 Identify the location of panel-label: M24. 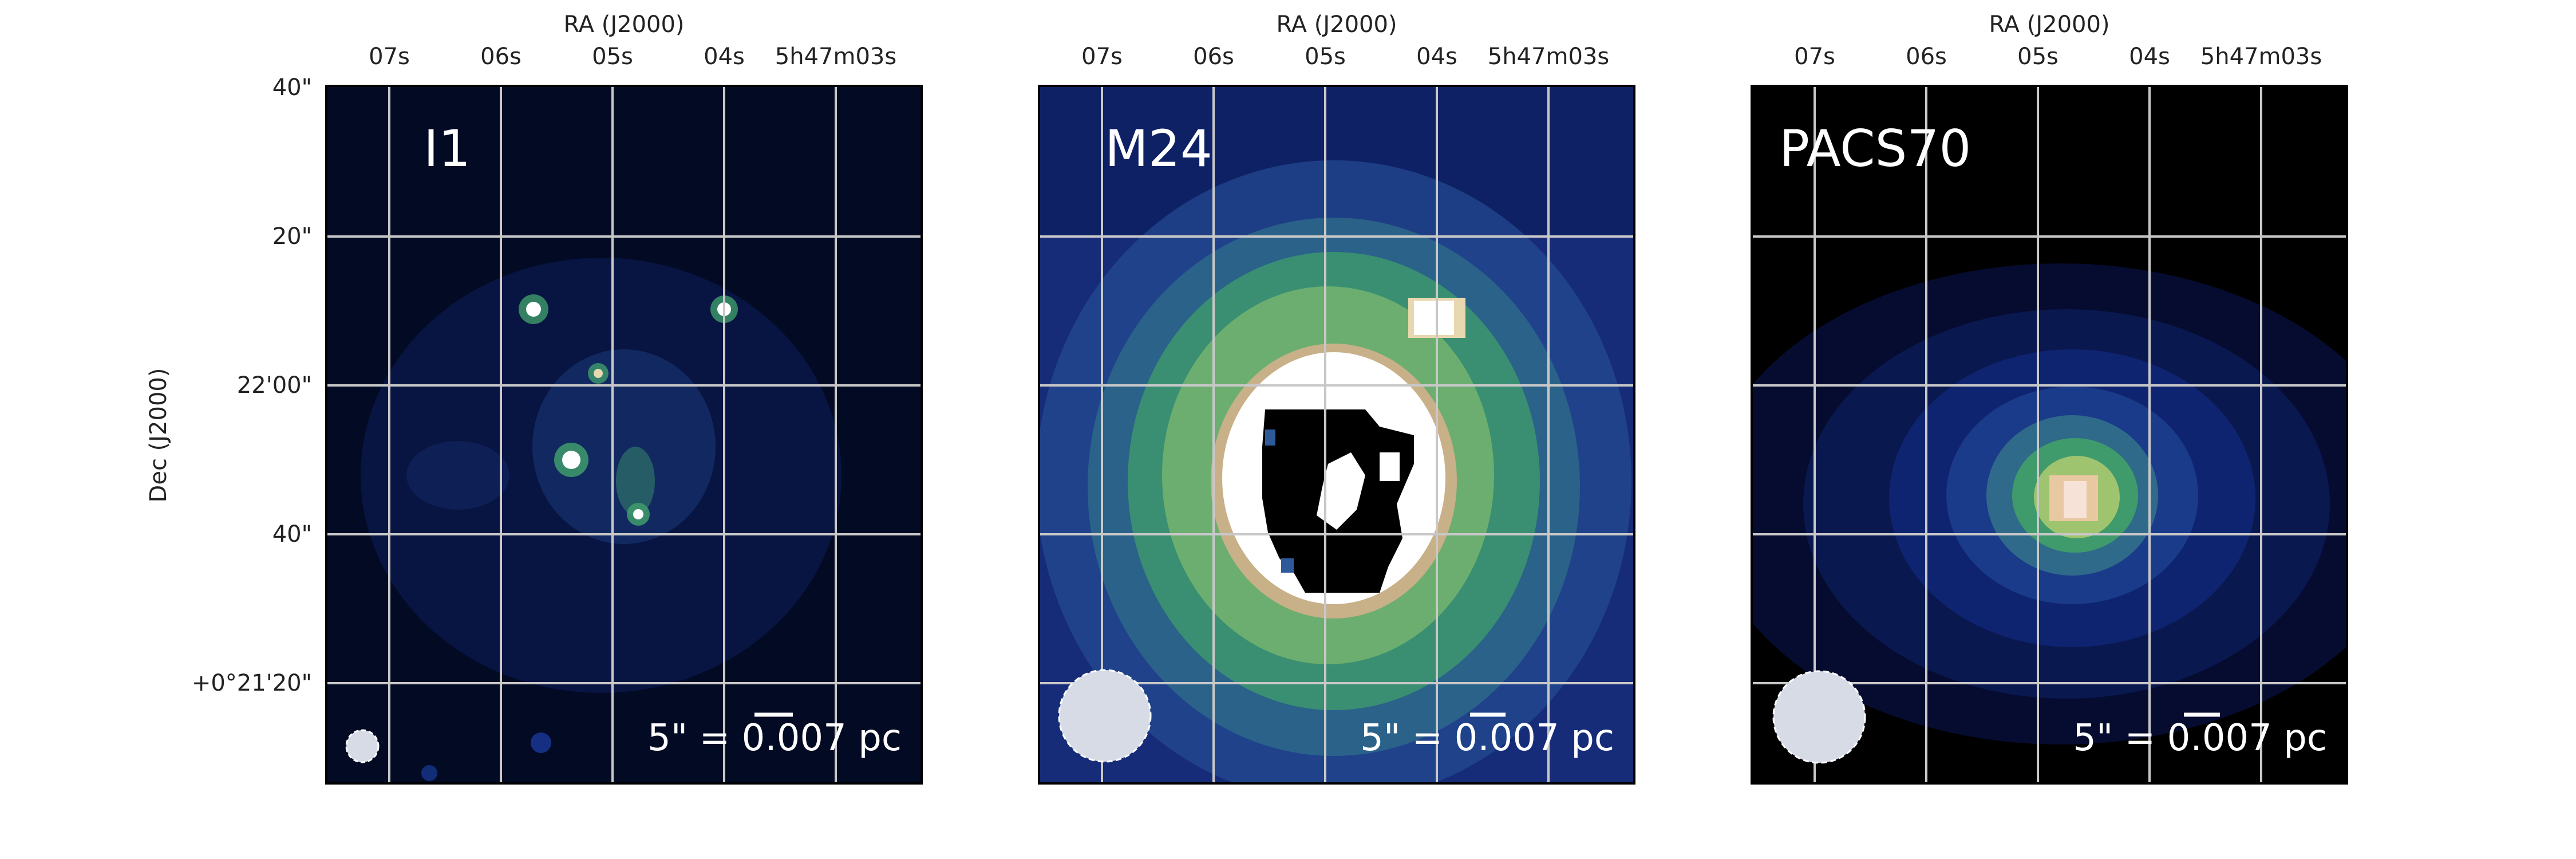
(1158, 148).